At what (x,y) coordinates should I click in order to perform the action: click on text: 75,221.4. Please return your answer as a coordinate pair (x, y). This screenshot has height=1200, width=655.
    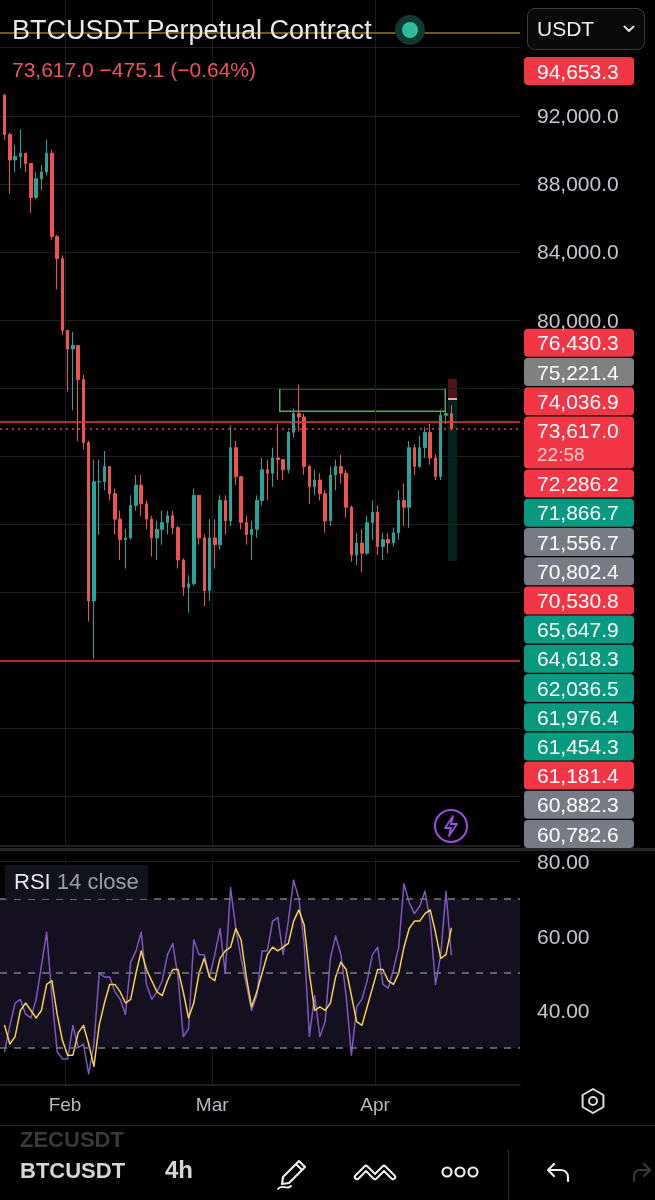
    Looking at the image, I should click on (578, 372).